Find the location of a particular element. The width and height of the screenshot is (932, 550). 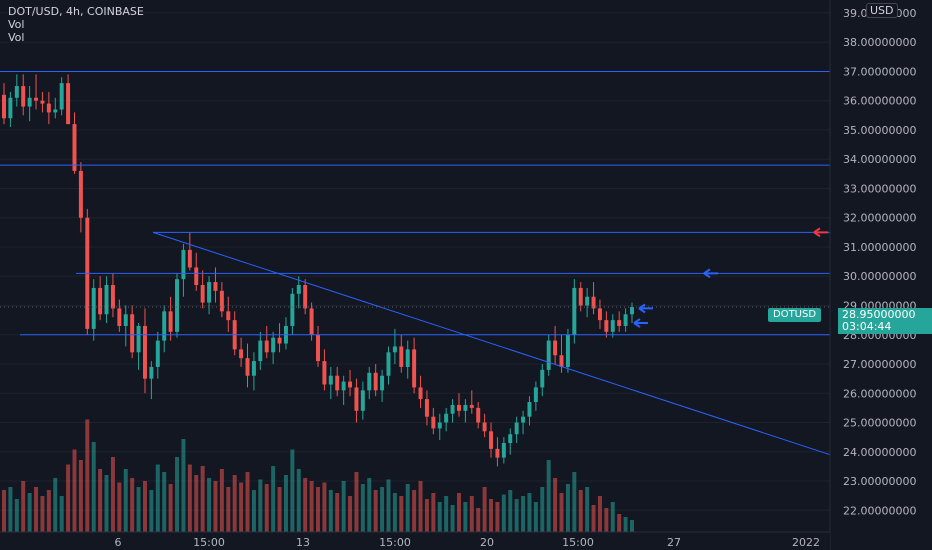

time-axis-bg is located at coordinates (415, 541).